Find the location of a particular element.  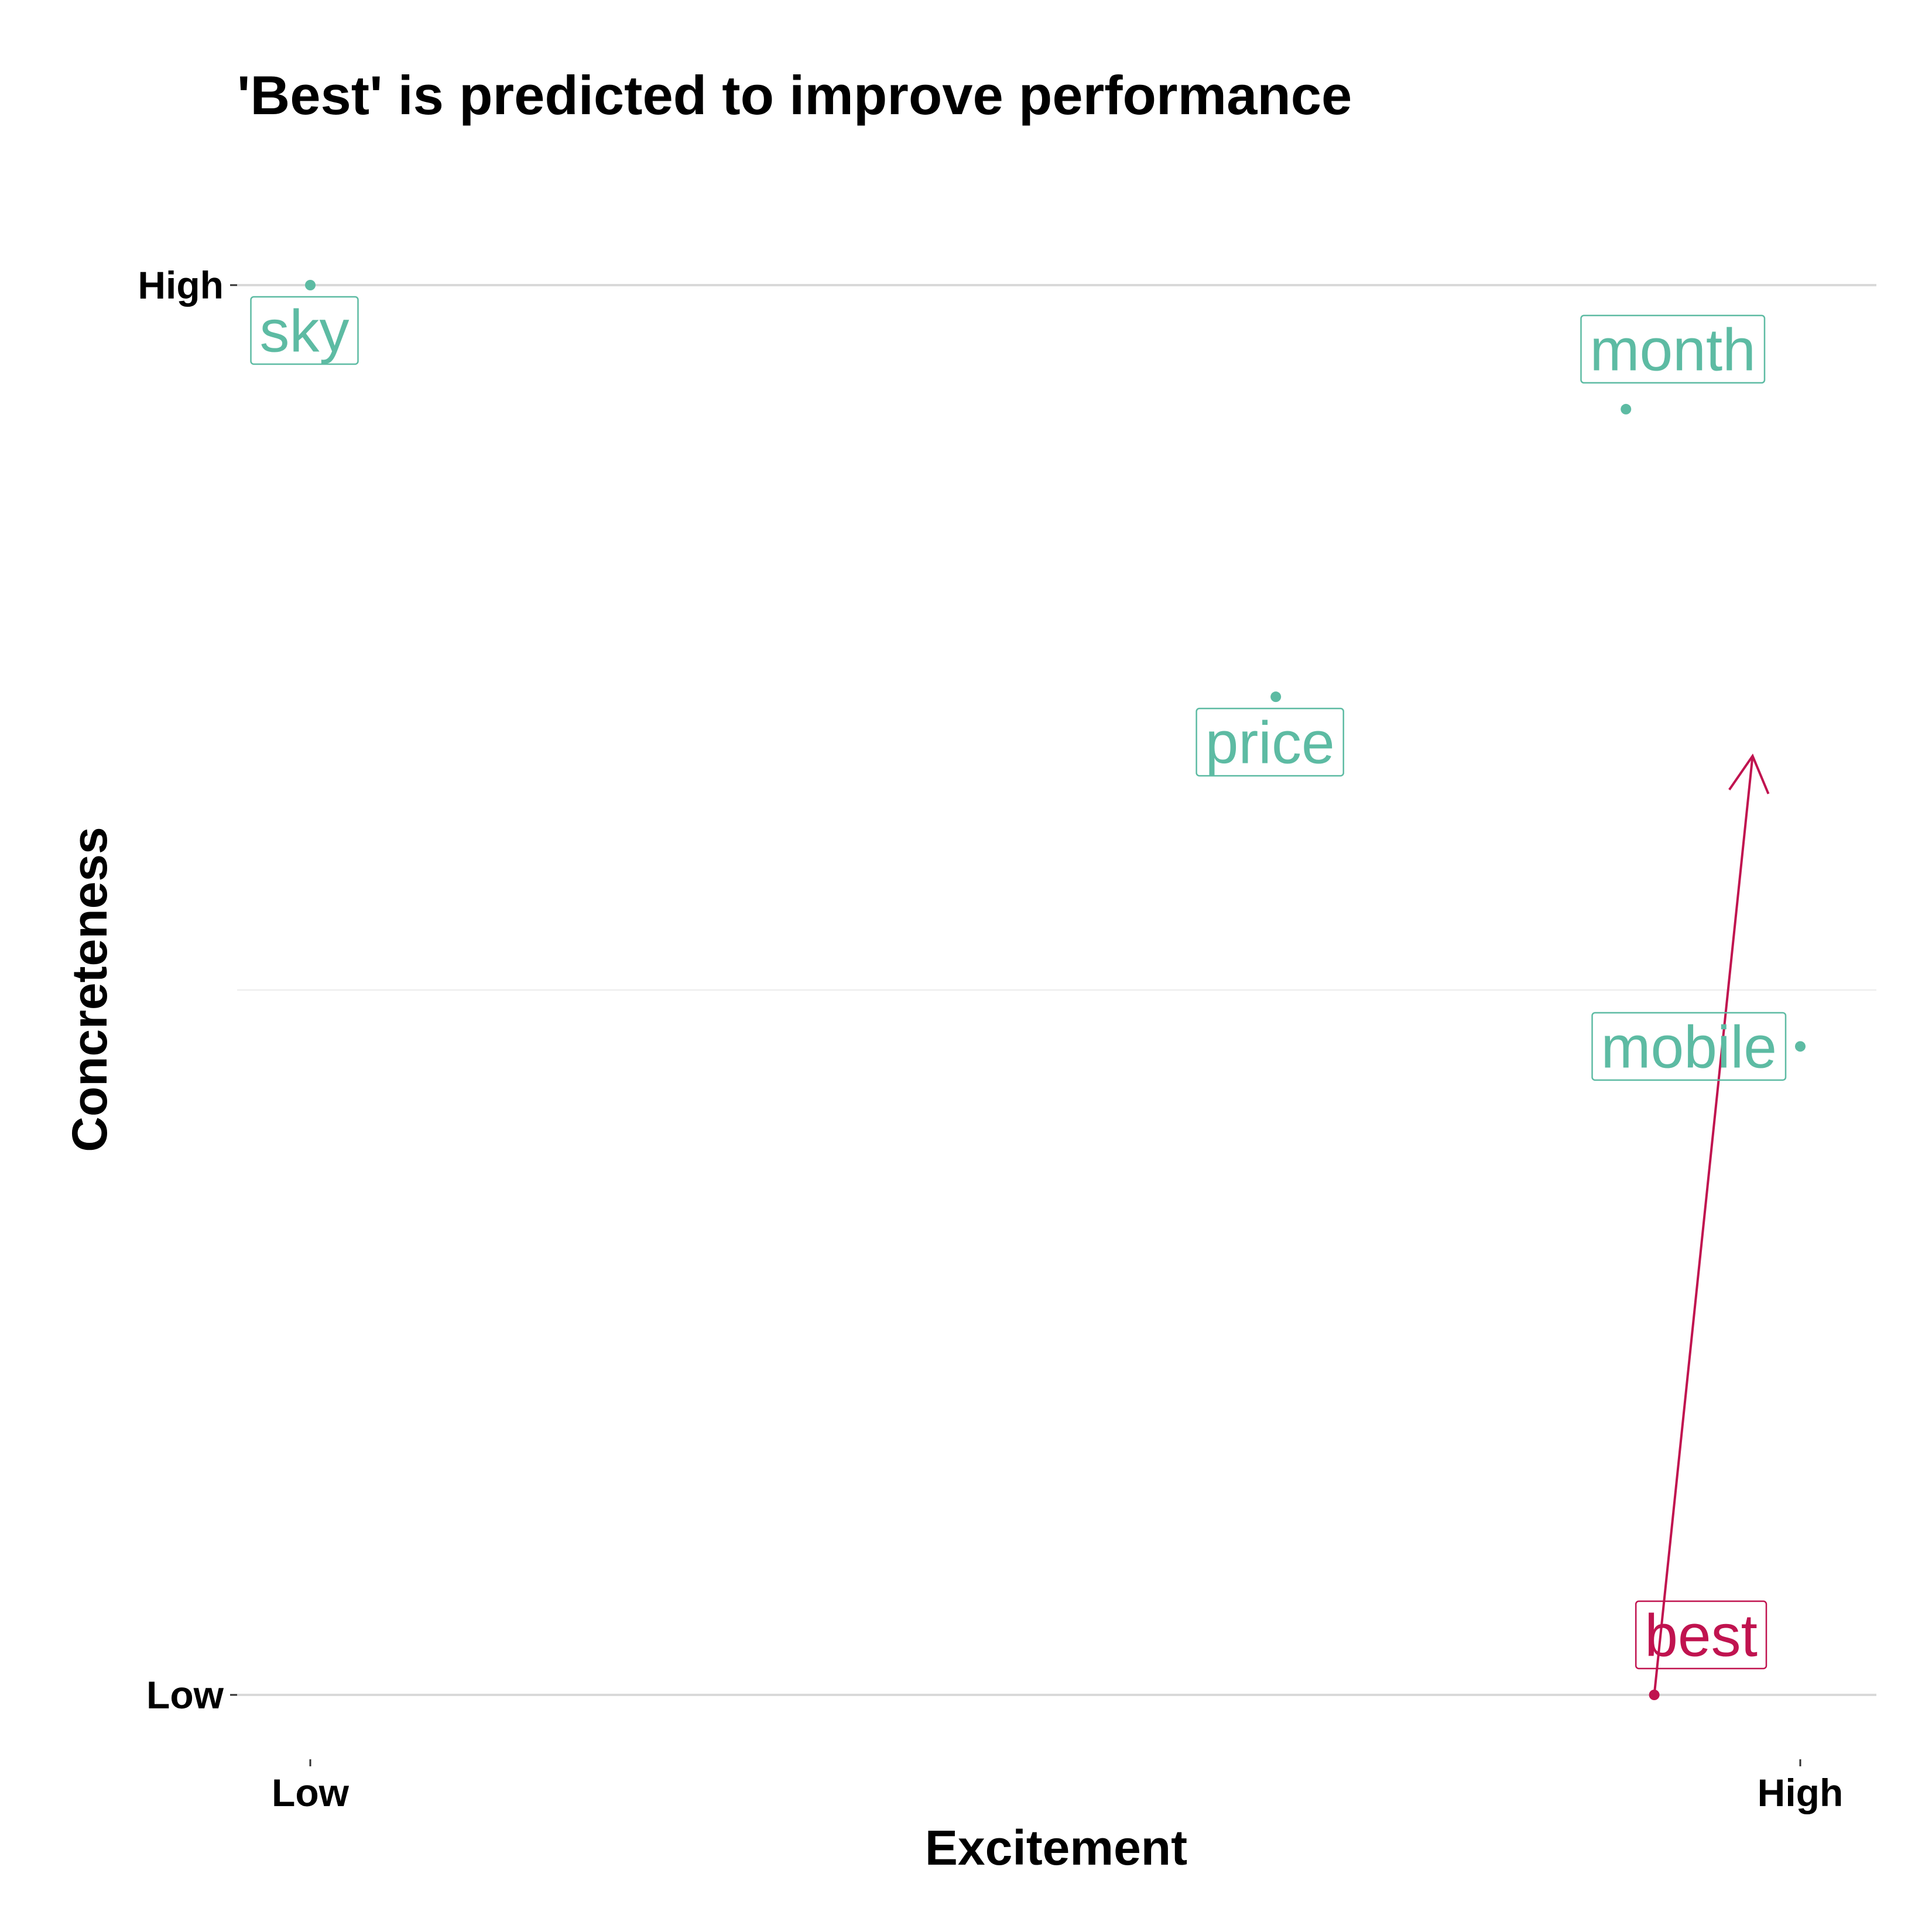

label-best: best is located at coordinates (1701, 1635).